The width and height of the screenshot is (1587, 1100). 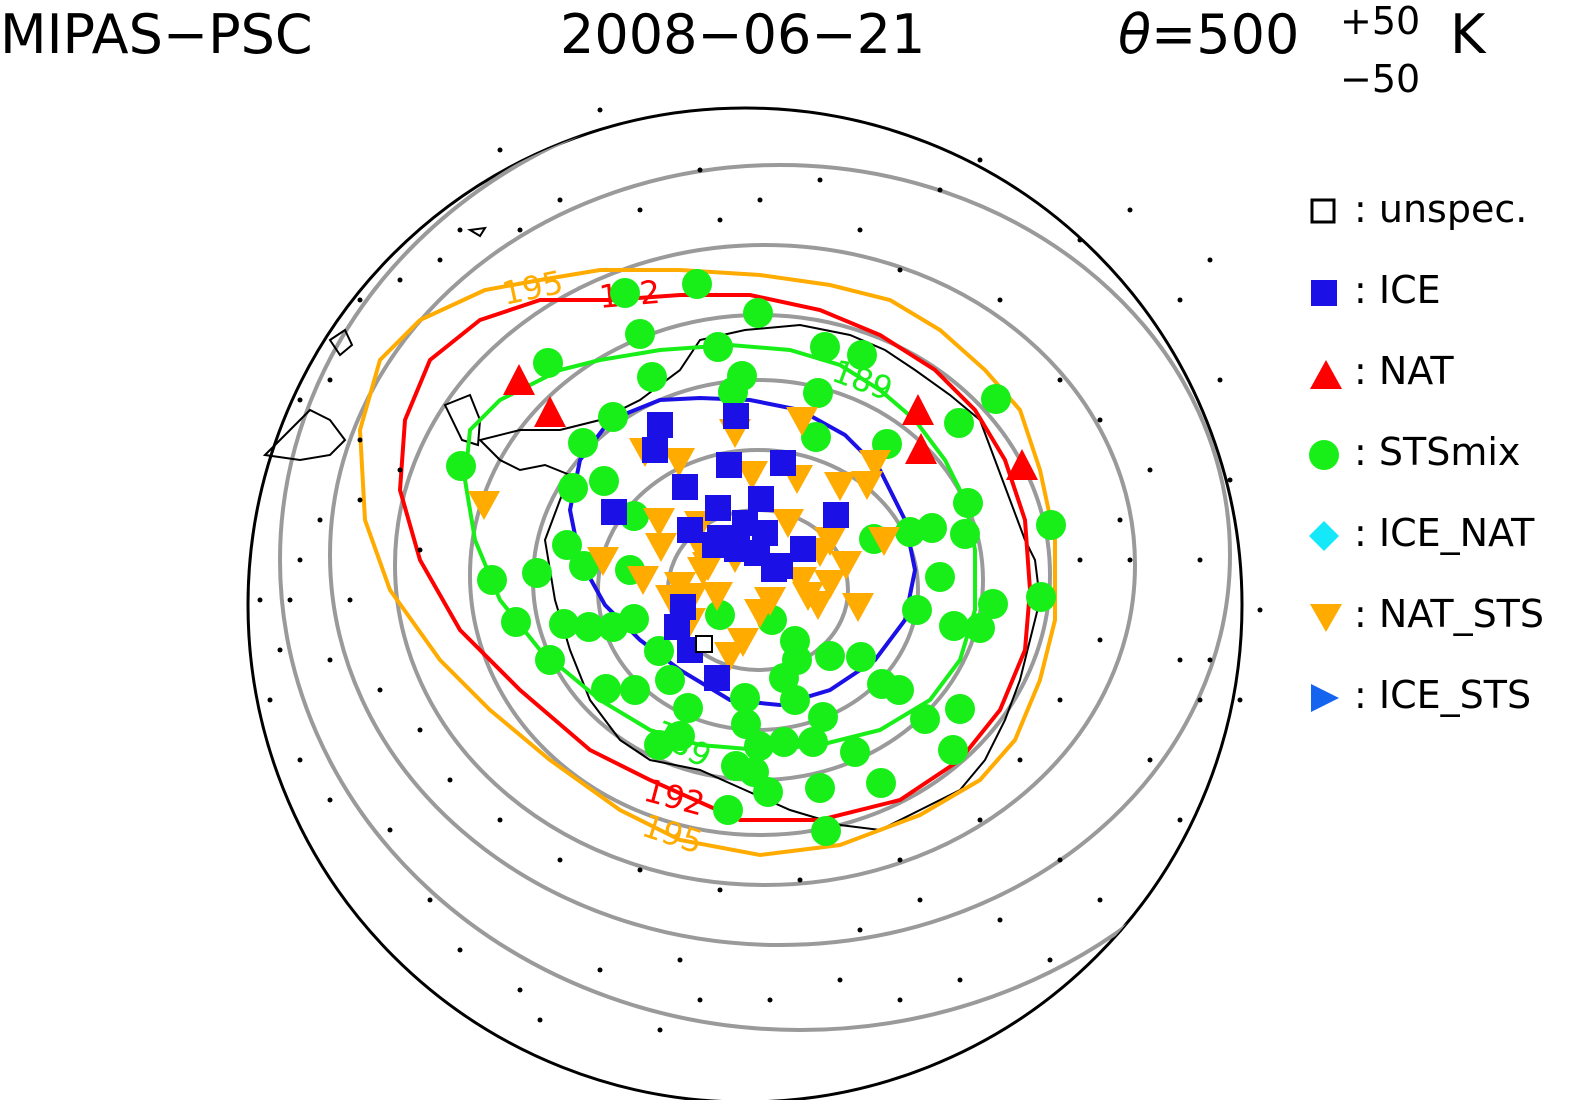 What do you see at coordinates (770, 422) in the screenshot?
I see `nat-markers` at bounding box center [770, 422].